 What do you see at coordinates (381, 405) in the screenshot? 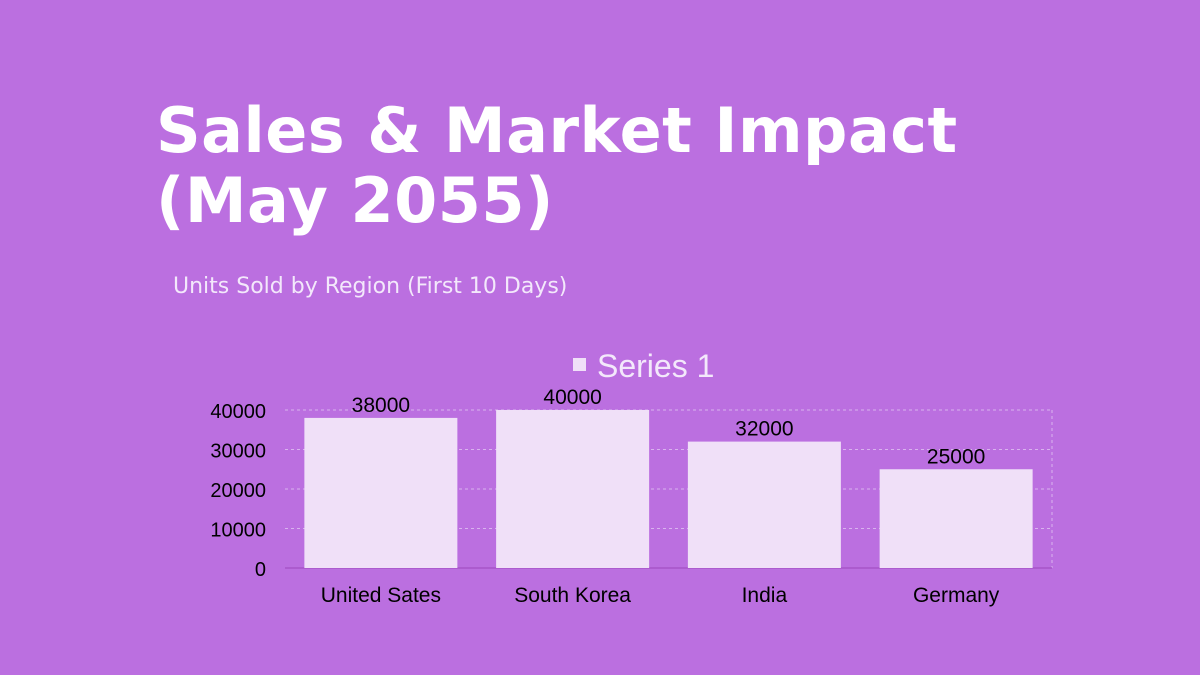
I see `data-label: 38000` at bounding box center [381, 405].